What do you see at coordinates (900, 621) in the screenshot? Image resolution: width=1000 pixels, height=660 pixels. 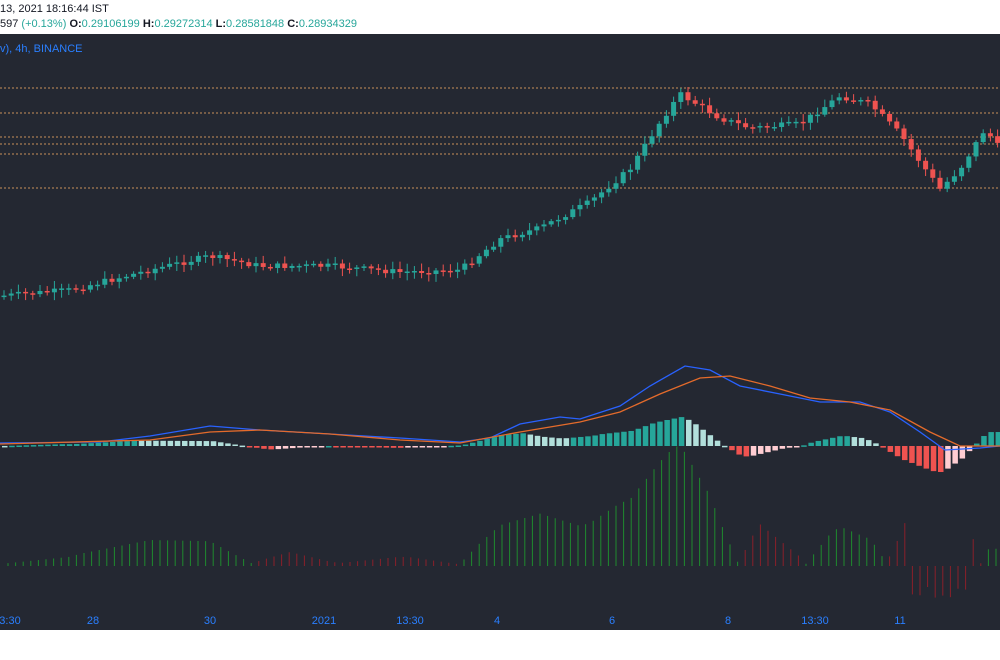 I see `time-tick: 11` at bounding box center [900, 621].